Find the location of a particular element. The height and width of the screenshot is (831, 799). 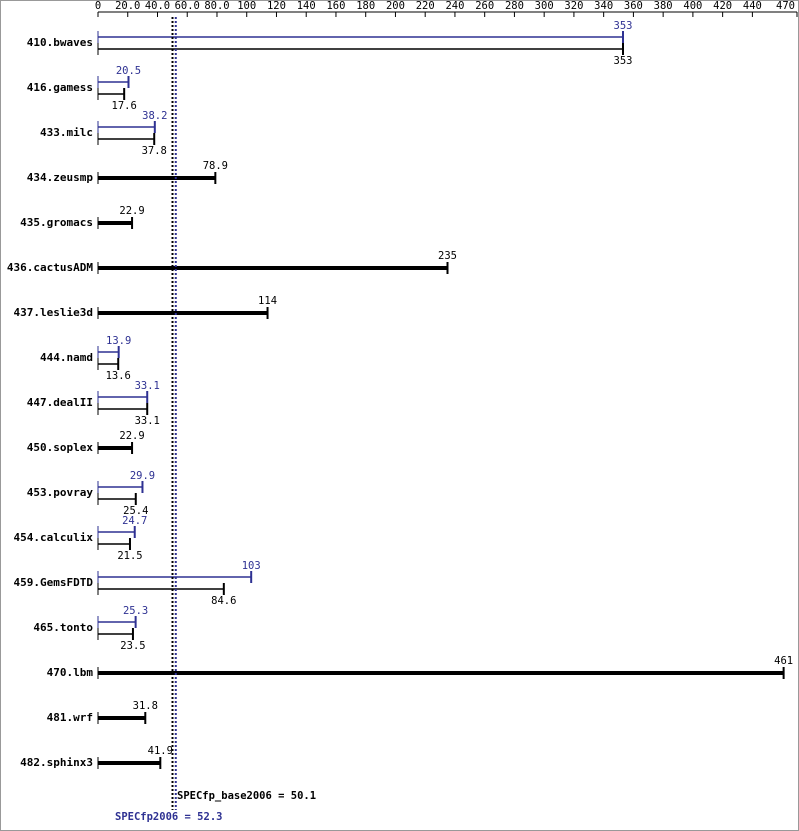

category-label: 481.wrf is located at coordinates (70, 717).